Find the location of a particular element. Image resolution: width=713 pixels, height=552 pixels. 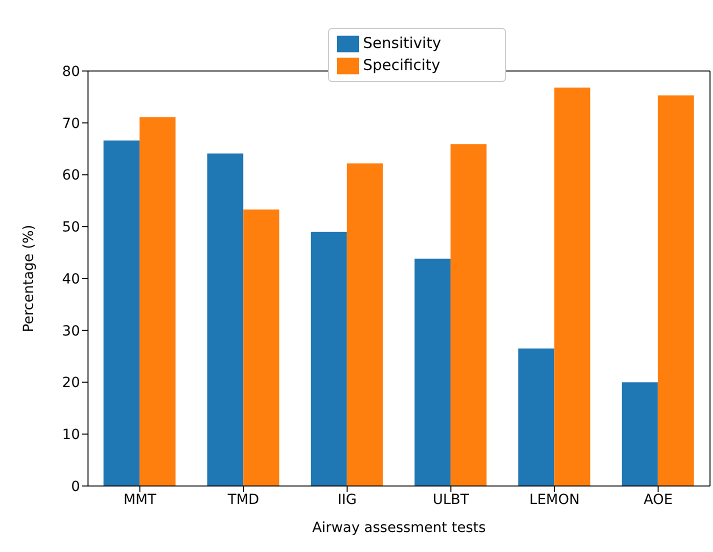

y-tick-label: 60 is located at coordinates (71, 176).